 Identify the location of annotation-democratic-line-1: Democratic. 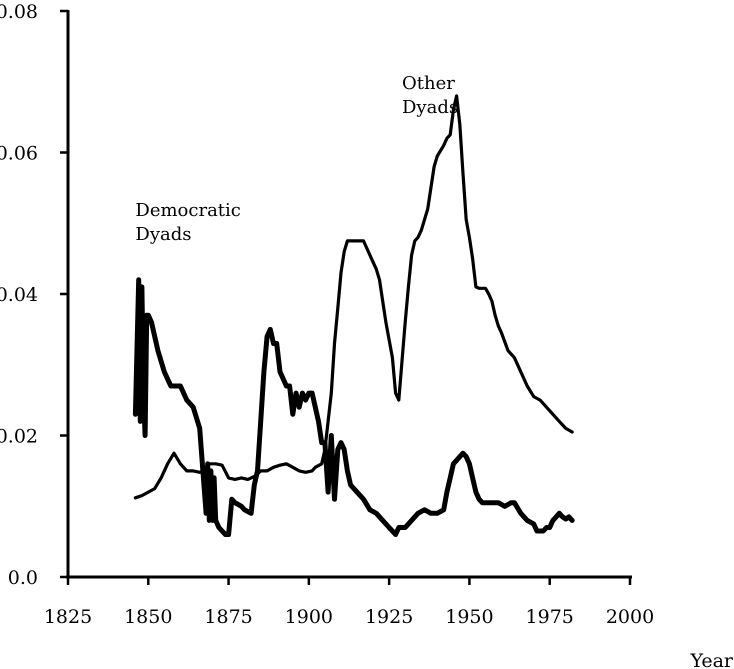
(187, 210).